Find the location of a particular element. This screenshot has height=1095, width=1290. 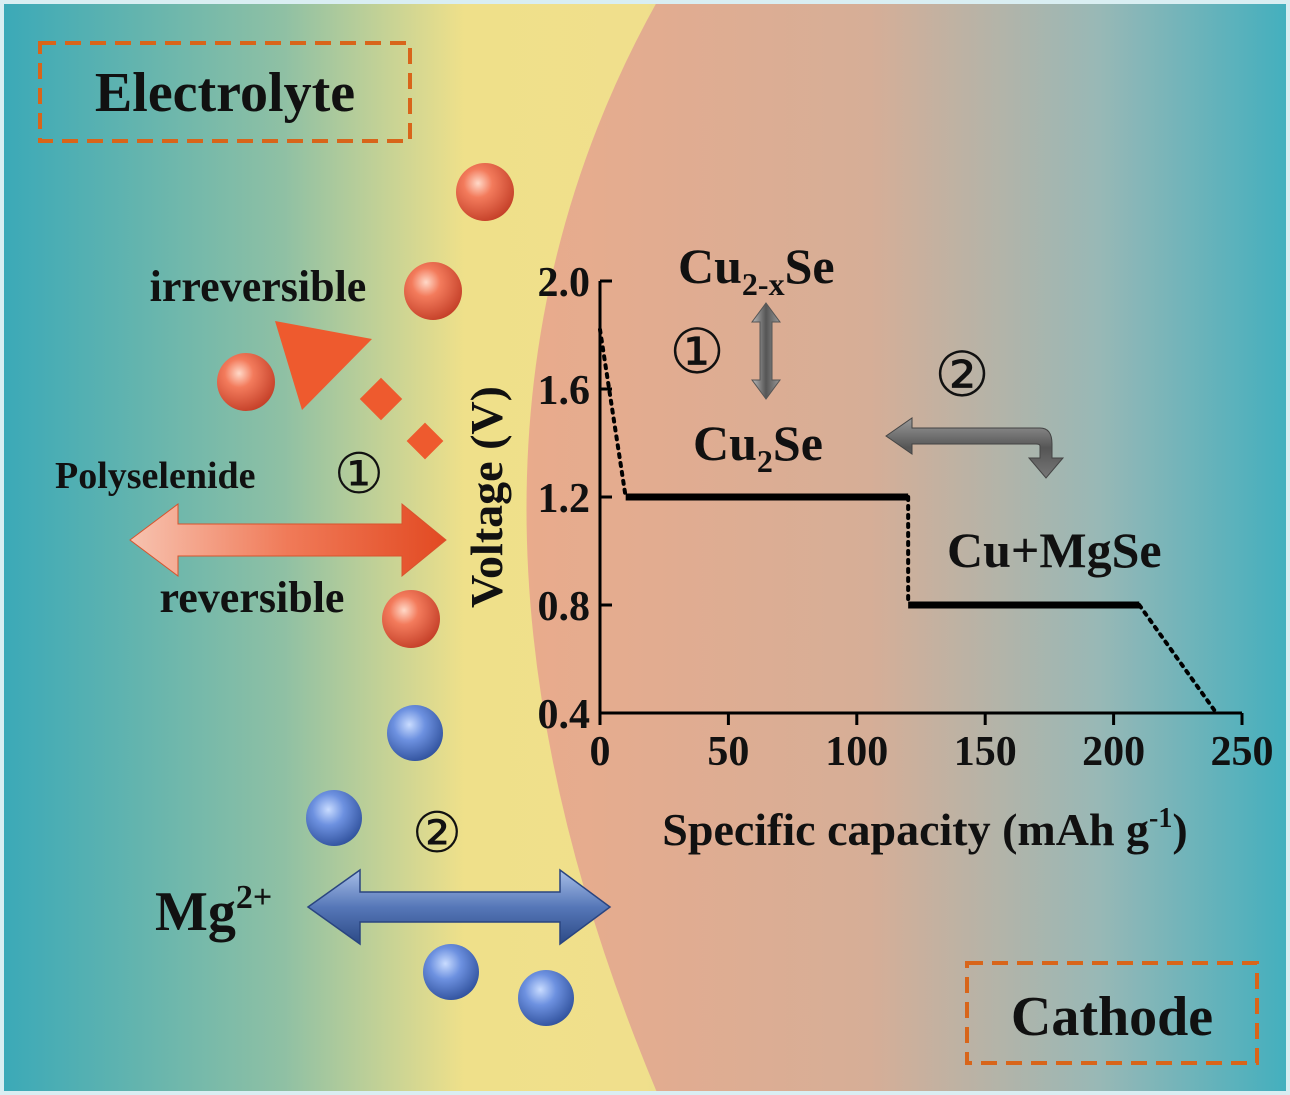

electrolyte-box is located at coordinates (225, 92).